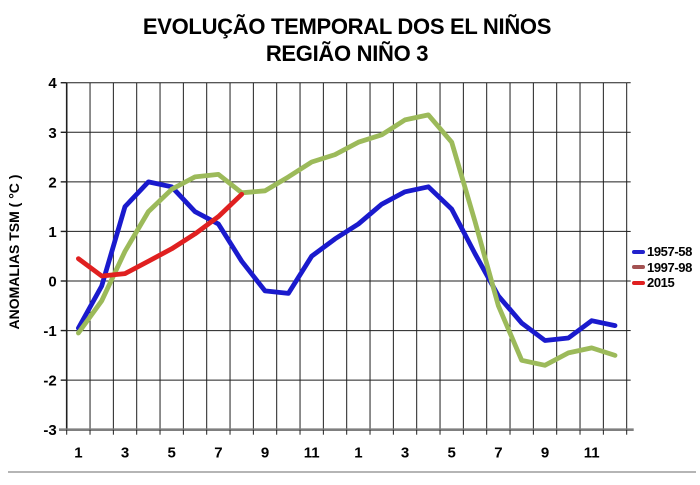 Image resolution: width=700 pixels, height=485 pixels. What do you see at coordinates (52, 182) in the screenshot?
I see `y-tick-label: 2` at bounding box center [52, 182].